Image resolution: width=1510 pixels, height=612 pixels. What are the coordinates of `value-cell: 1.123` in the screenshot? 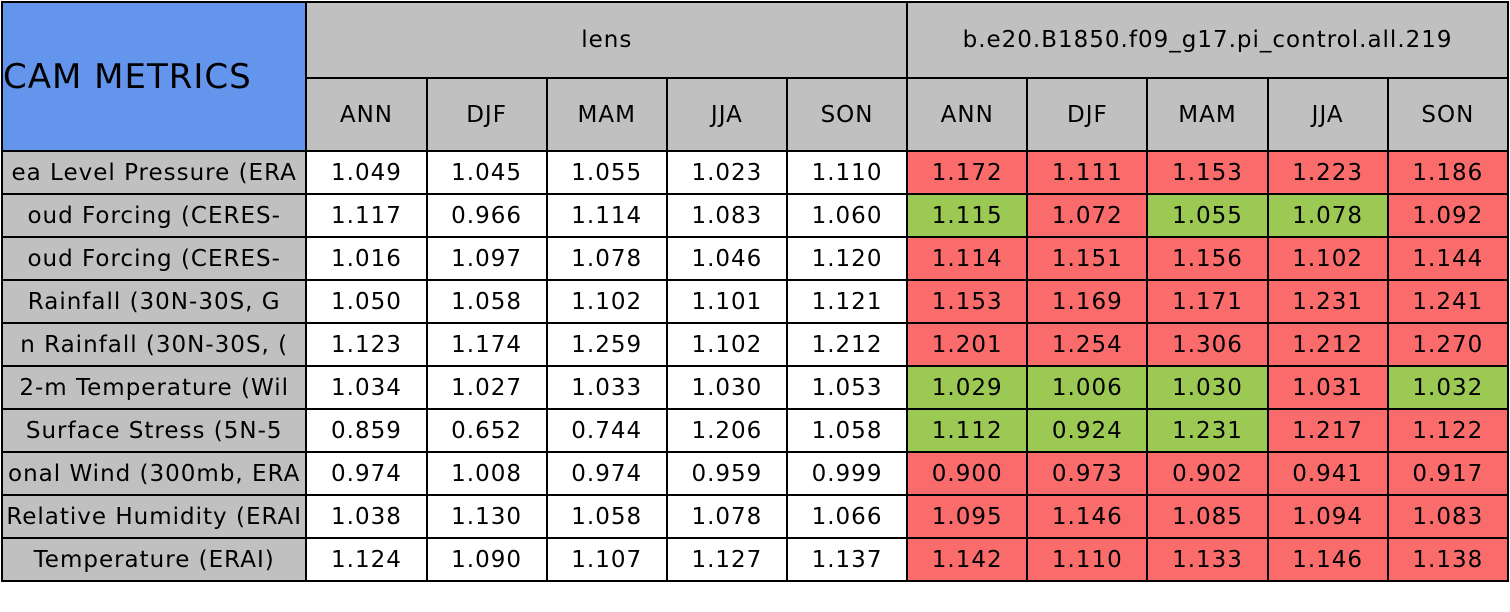 It's located at (366, 344).